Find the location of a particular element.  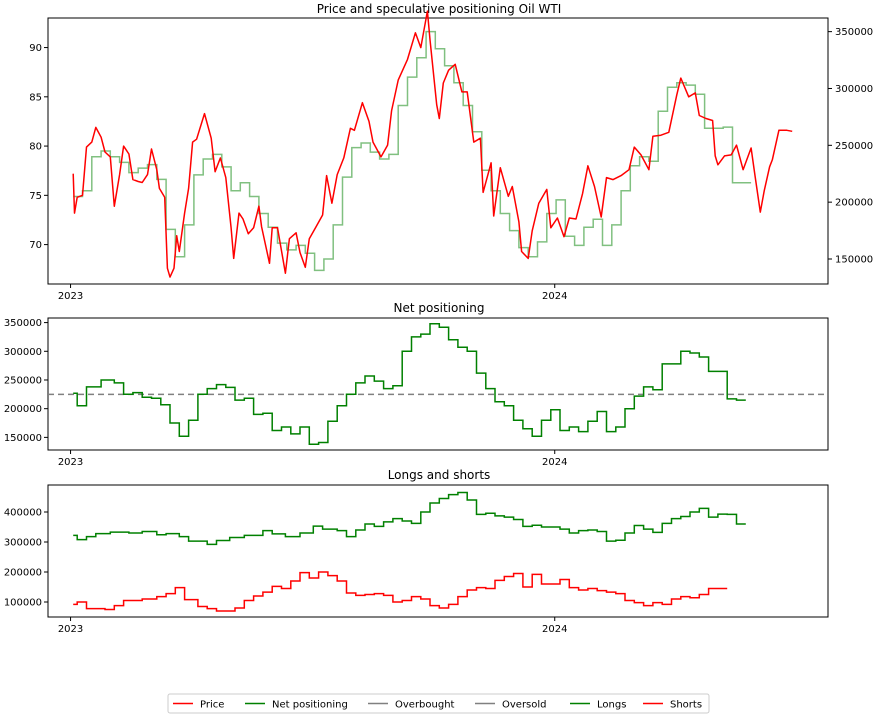

panel-price-right-ticks: 150000 200000 250000 300000 350000 is located at coordinates (850, 146).